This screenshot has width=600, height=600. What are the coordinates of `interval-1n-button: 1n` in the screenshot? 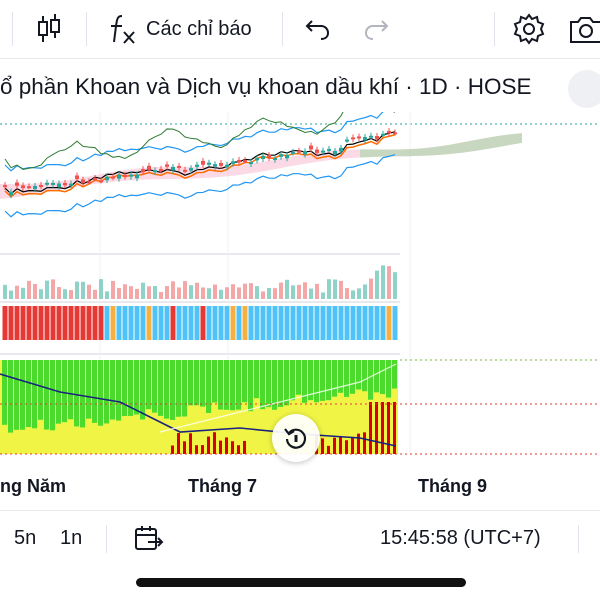 It's located at (71, 538).